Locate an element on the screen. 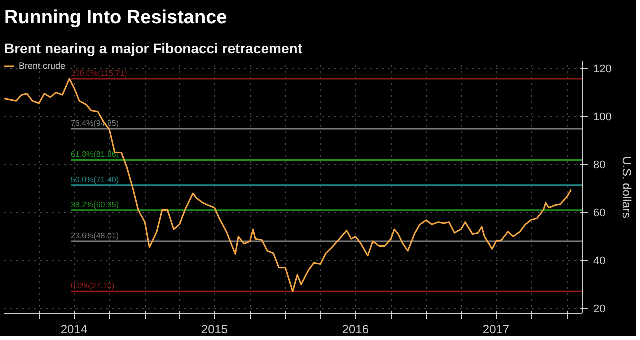 The image size is (640, 340). ref-line-label: 0.0%(27.10) is located at coordinates (92, 286).